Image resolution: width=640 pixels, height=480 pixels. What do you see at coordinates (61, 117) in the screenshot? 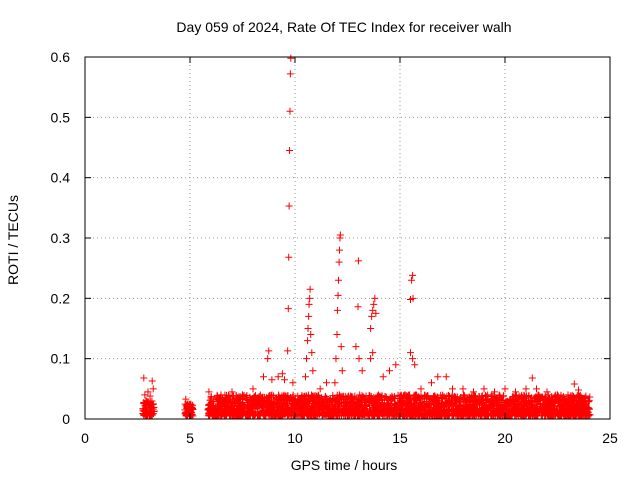
I see `y-tick-label: 0.5` at bounding box center [61, 117].